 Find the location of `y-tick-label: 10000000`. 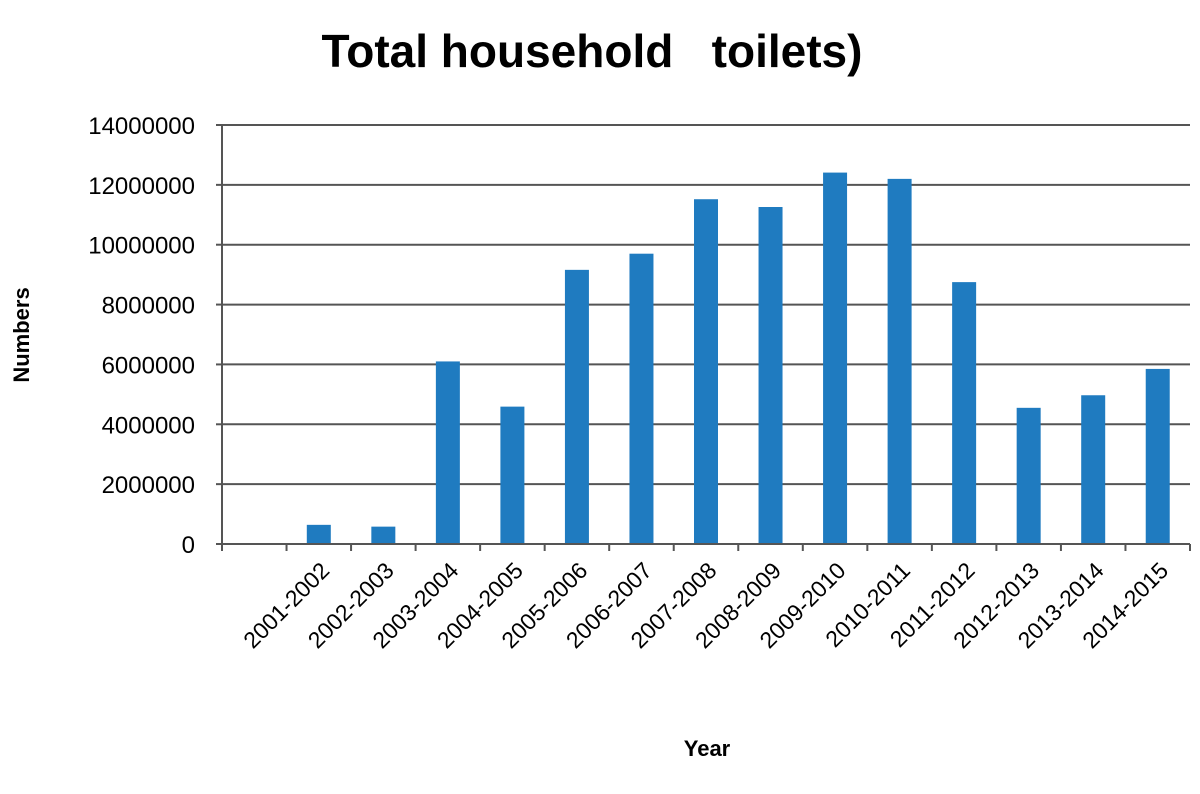

y-tick-label: 10000000 is located at coordinates (141, 246).